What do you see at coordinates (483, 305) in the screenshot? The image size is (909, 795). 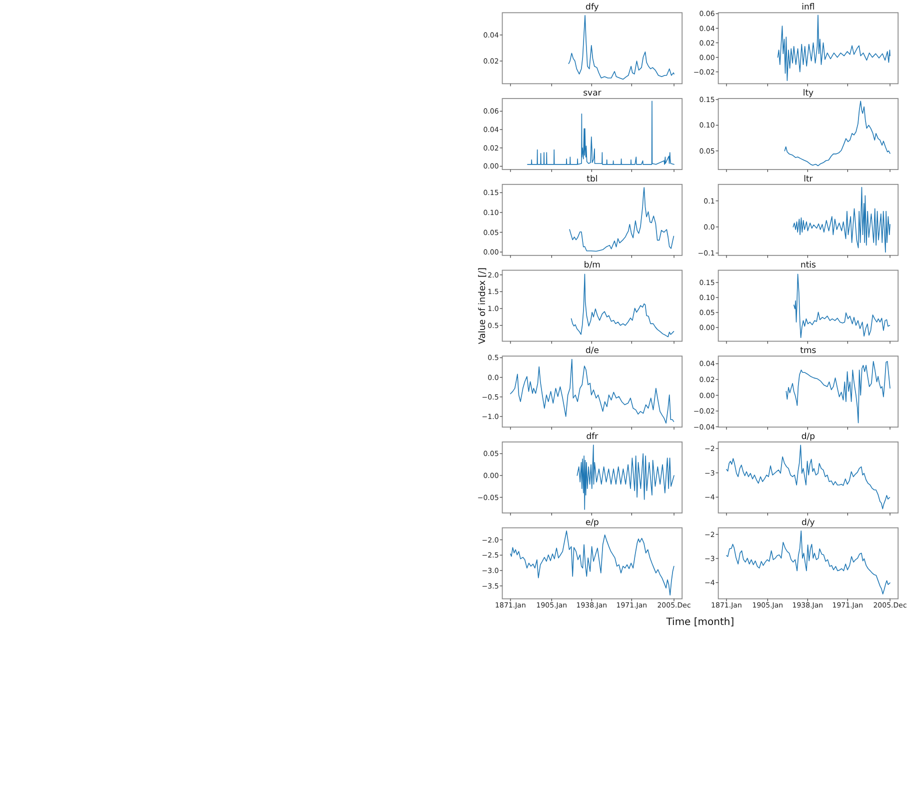 I see `y-axis-title: Value of index [/]` at bounding box center [483, 305].